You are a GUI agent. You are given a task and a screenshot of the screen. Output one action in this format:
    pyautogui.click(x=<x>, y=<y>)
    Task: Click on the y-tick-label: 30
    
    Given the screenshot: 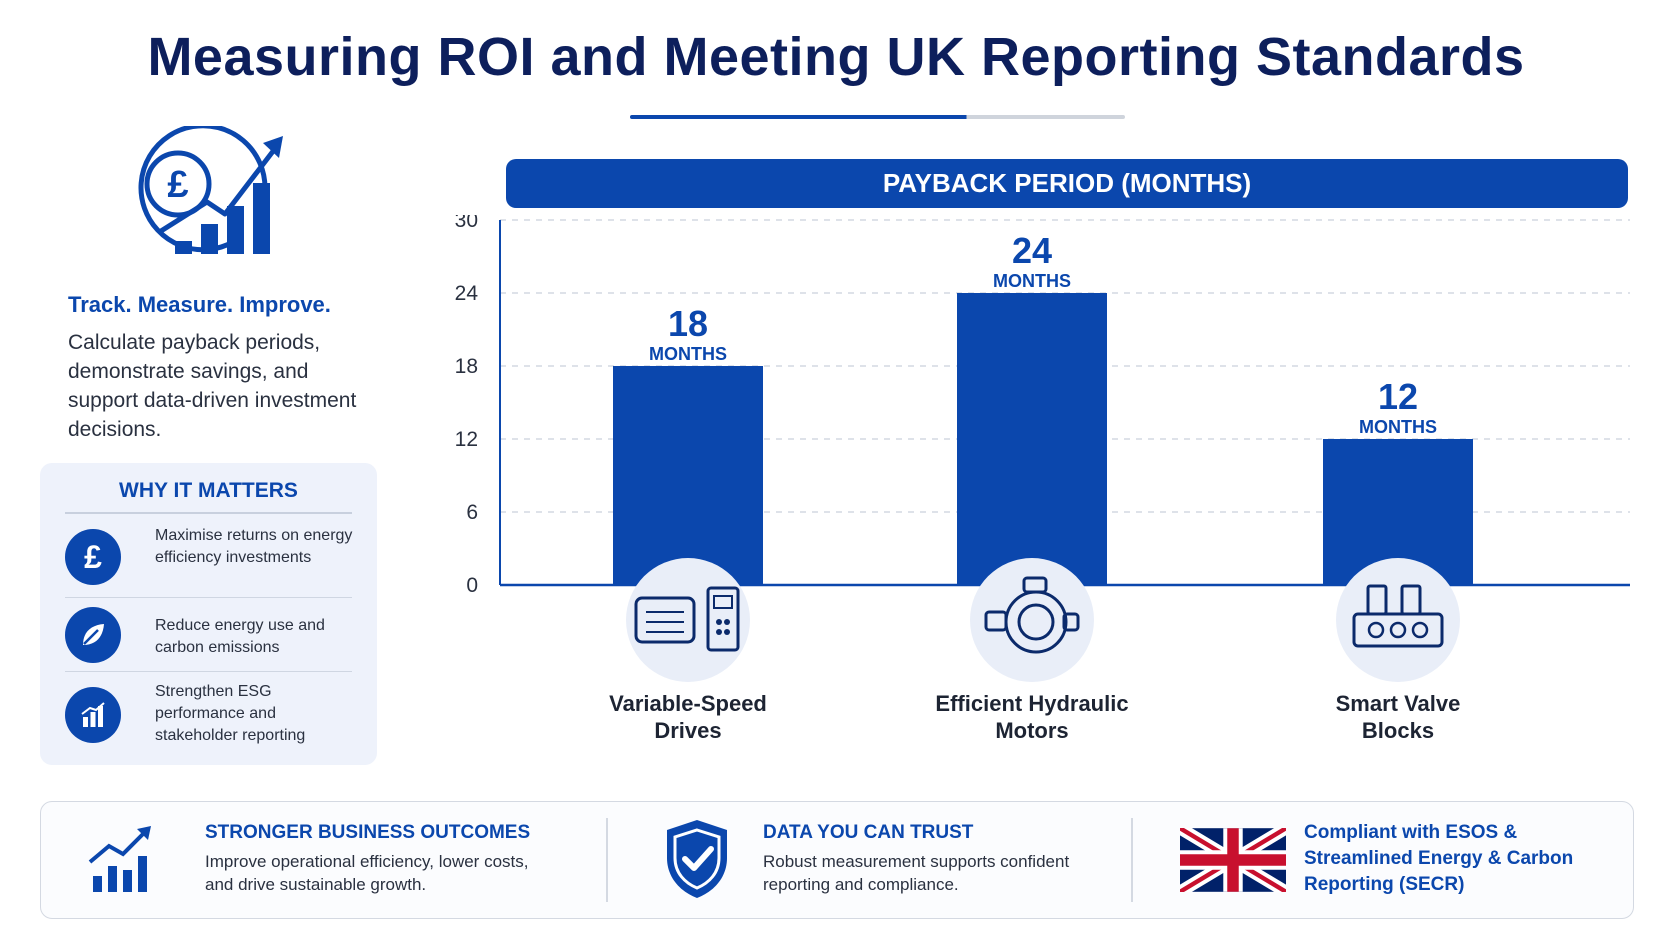 What is the action you would take?
    pyautogui.click(x=466, y=223)
    